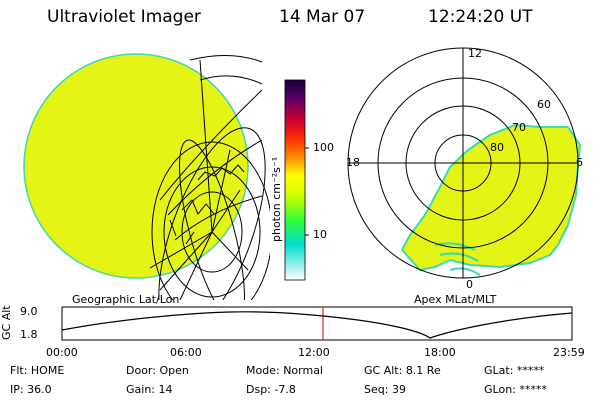 The height and width of the screenshot is (400, 600). Describe the element at coordinates (475, 53) in the screenshot. I see `polar-label-12: 12` at that location.